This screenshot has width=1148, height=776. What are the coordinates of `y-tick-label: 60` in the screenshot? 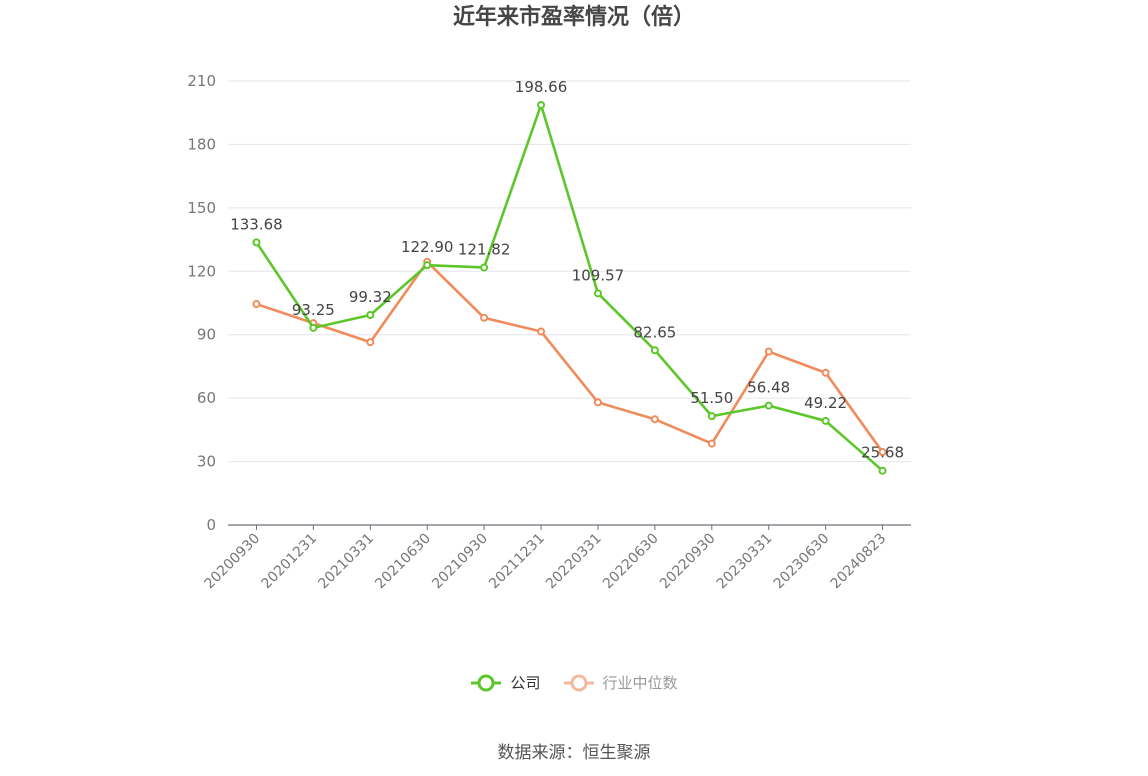 It's located at (206, 398).